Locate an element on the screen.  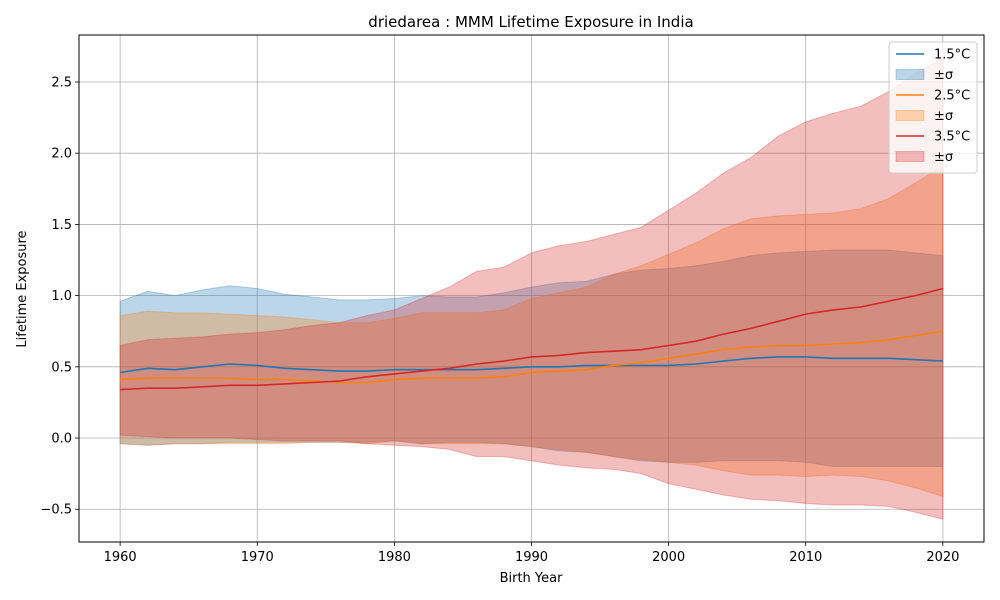
y-tick-label: 2.0 is located at coordinates (61, 154).